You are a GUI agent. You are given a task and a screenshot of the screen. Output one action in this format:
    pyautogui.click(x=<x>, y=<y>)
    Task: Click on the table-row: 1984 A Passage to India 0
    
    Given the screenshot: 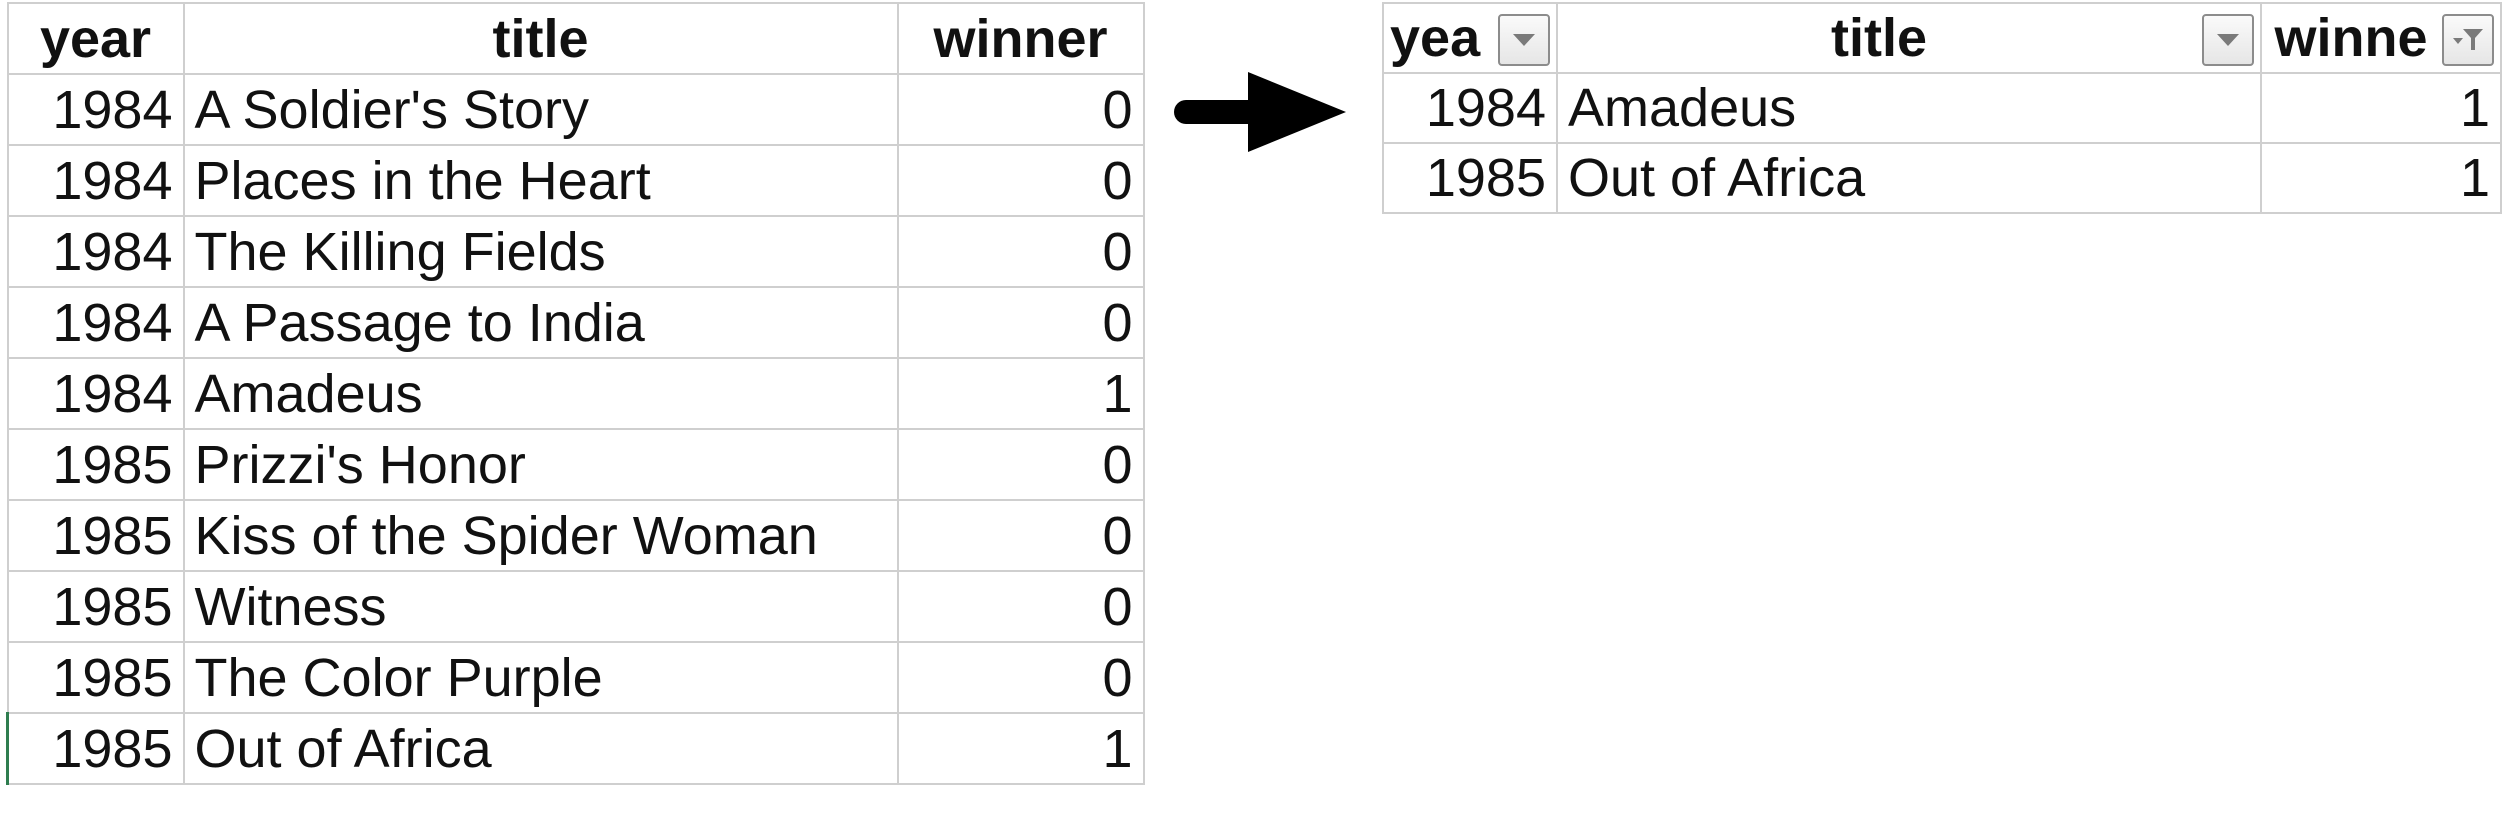 What is the action you would take?
    pyautogui.click(x=575, y=322)
    